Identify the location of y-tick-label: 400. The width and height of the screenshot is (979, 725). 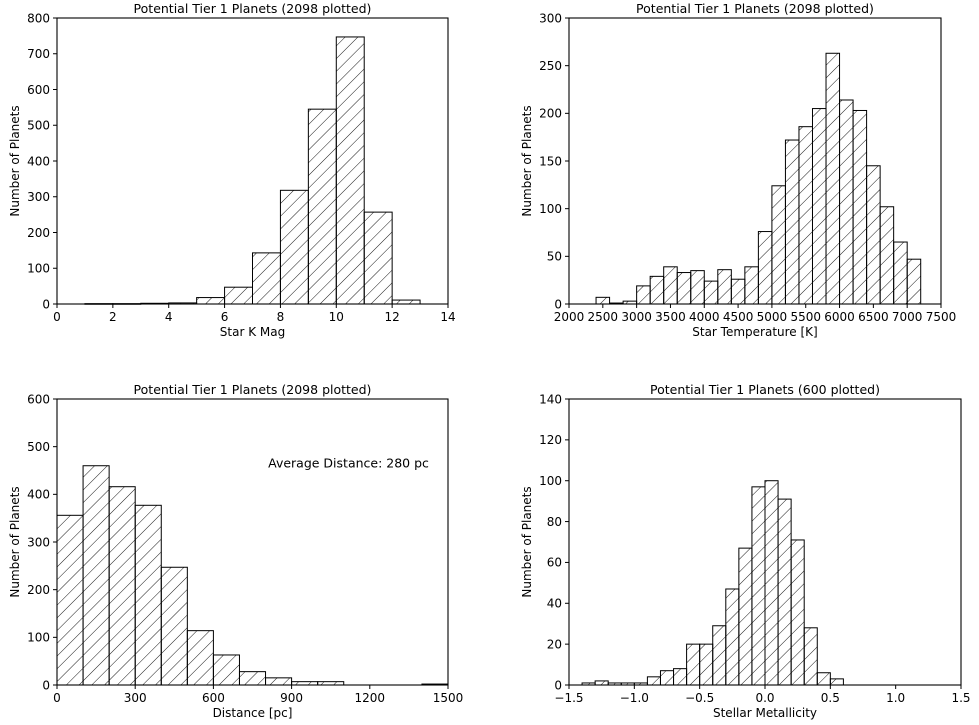
(38, 495).